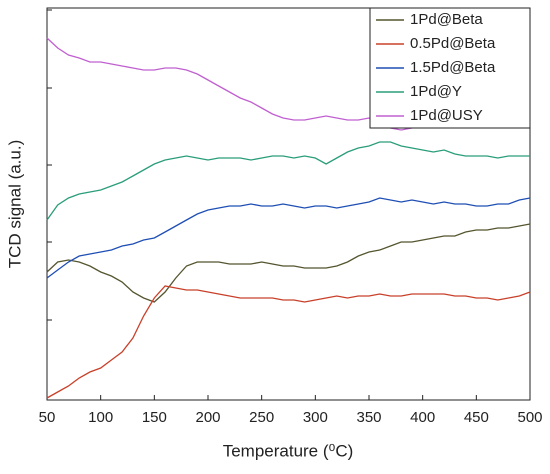  What do you see at coordinates (446, 19) in the screenshot?
I see `legend-label: 1Pd@Beta` at bounding box center [446, 19].